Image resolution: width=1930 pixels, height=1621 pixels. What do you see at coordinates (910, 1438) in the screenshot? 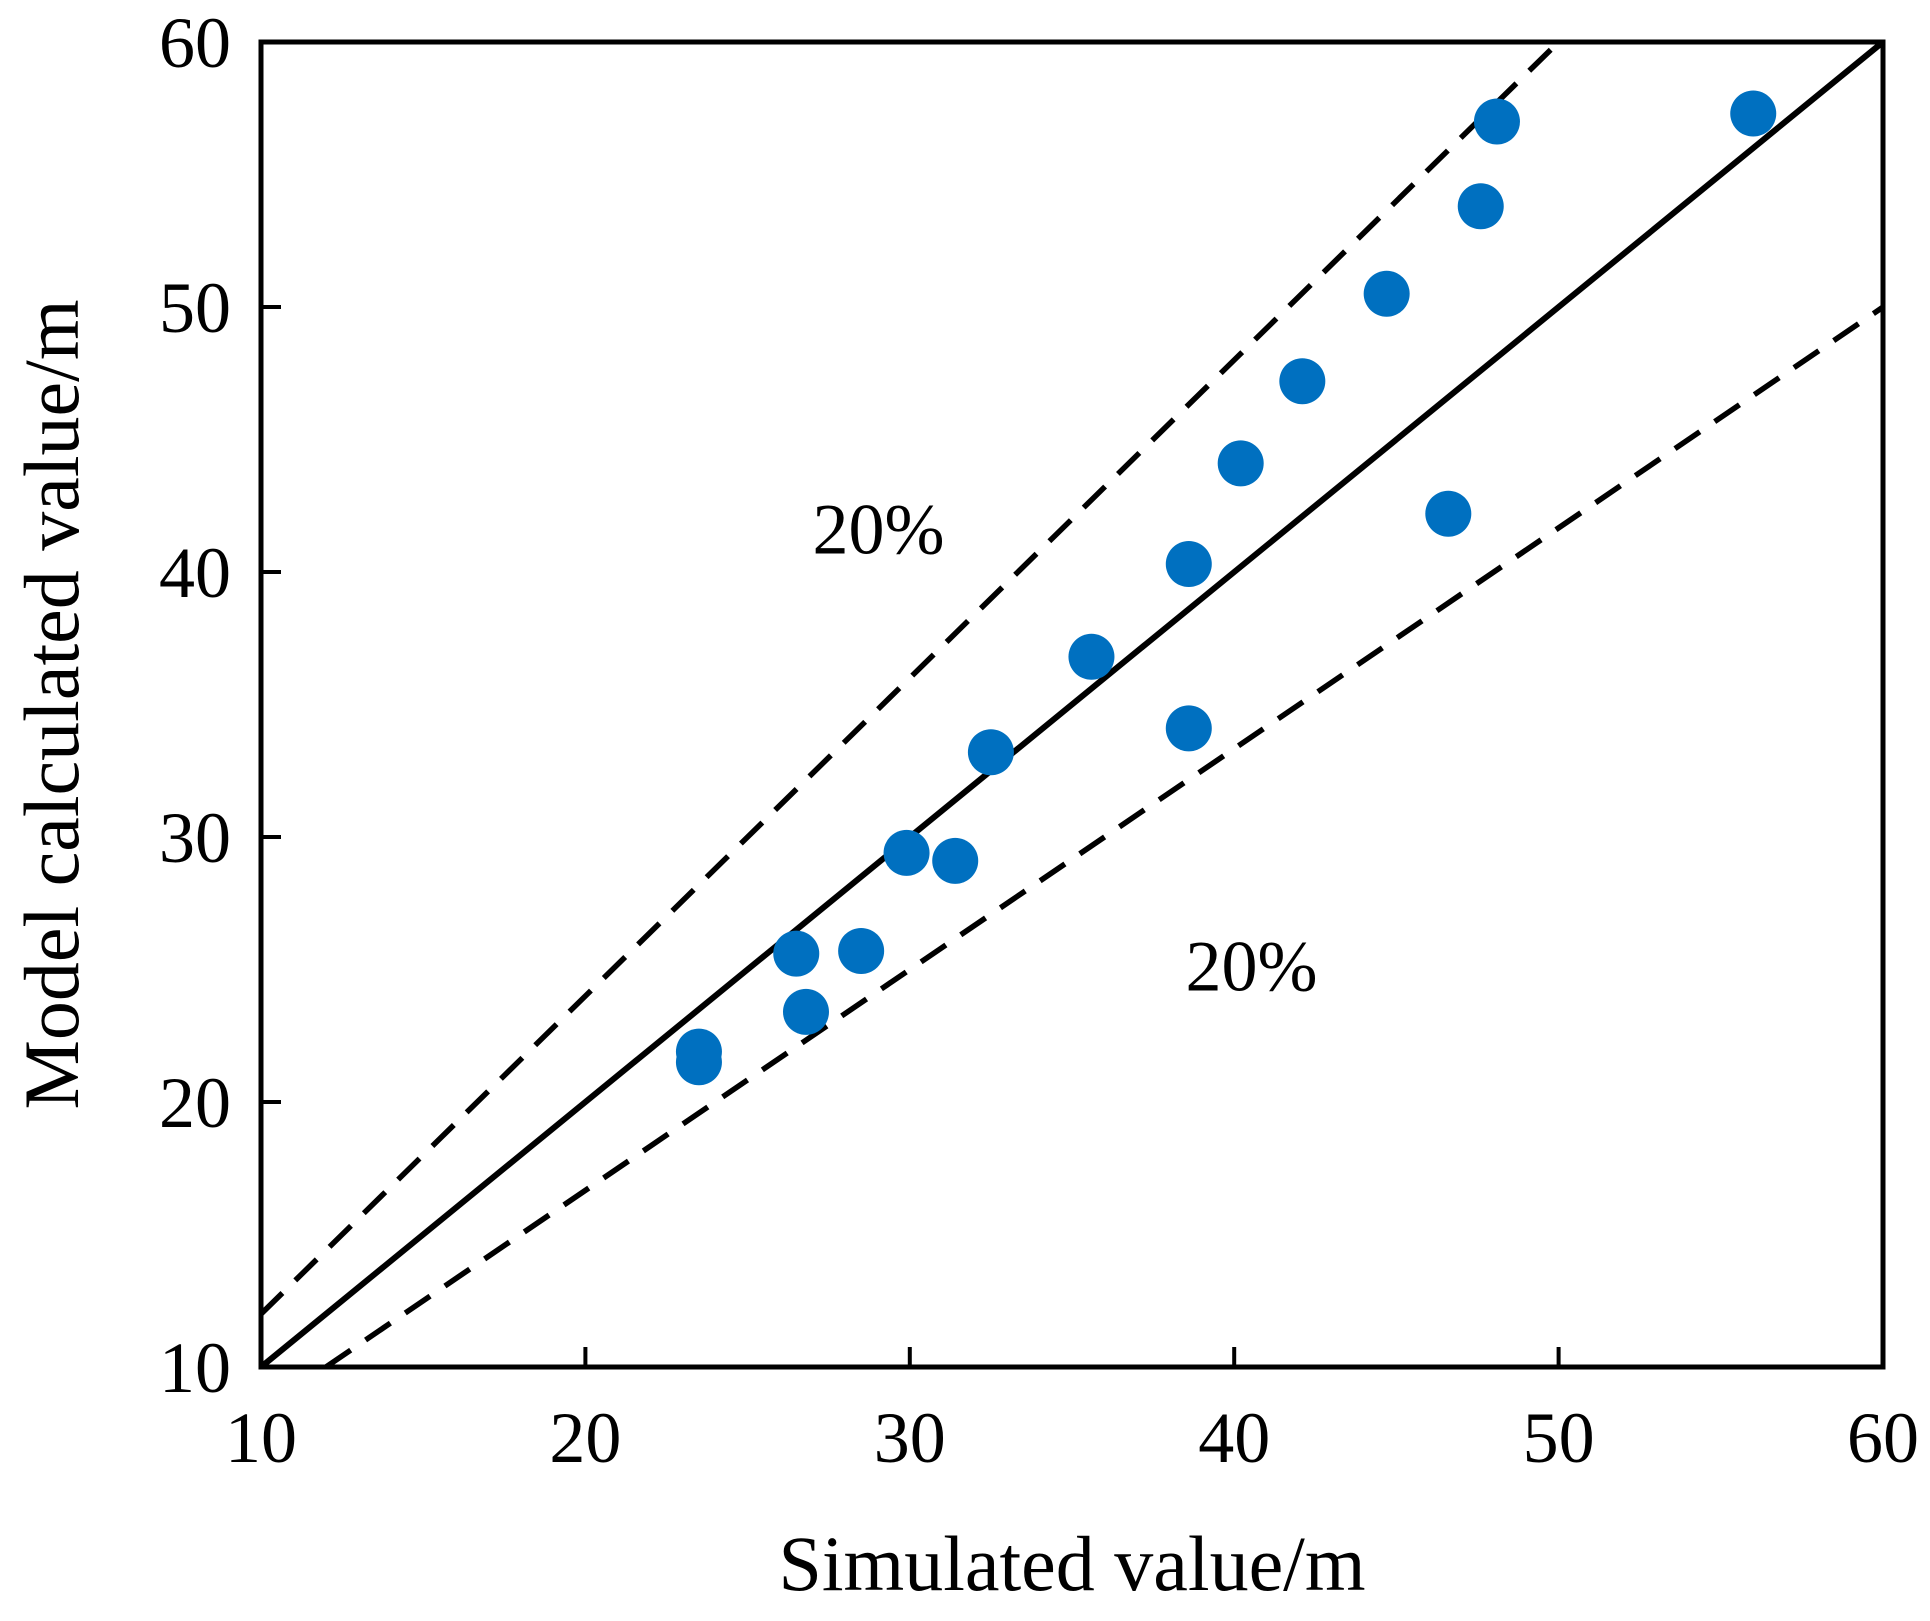
I see `x-tick-label: 30` at bounding box center [910, 1438].